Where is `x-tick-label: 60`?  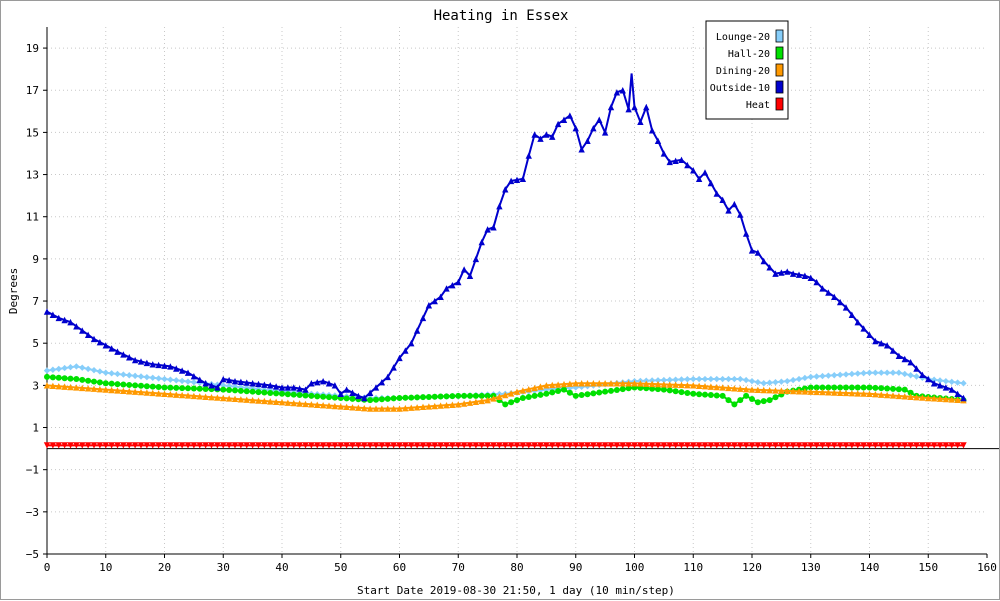 x-tick-label: 60 is located at coordinates (399, 567).